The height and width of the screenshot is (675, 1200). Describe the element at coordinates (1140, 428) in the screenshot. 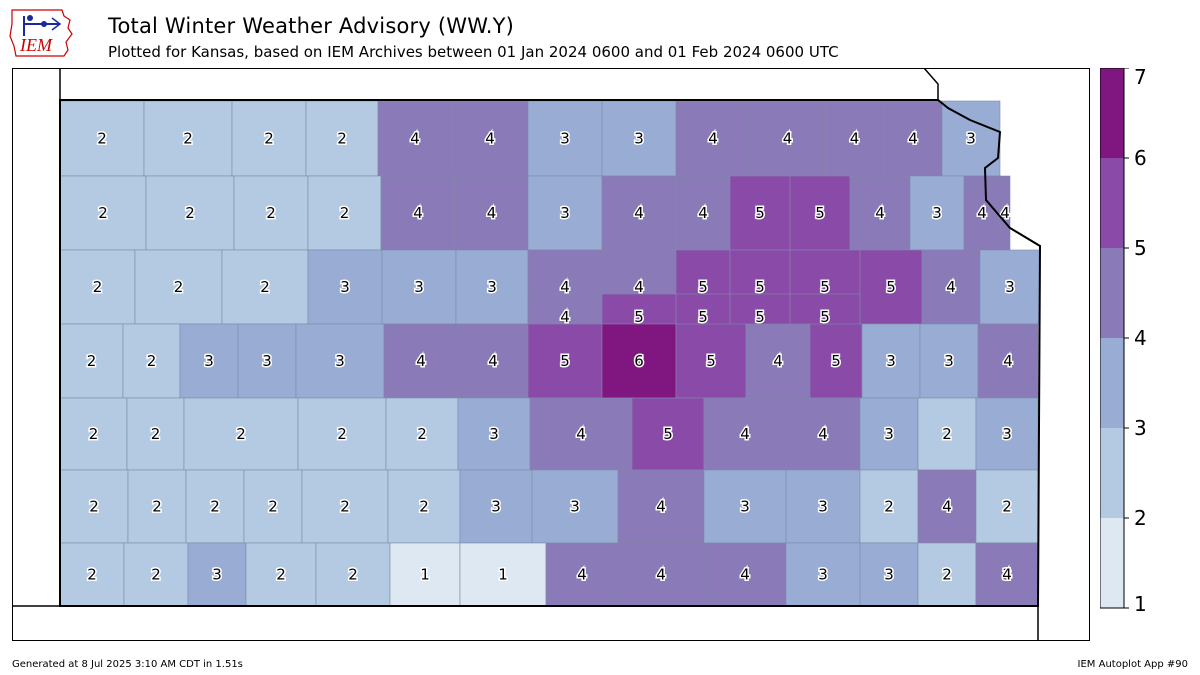

I see `colorbar-tick-label: 3` at that location.